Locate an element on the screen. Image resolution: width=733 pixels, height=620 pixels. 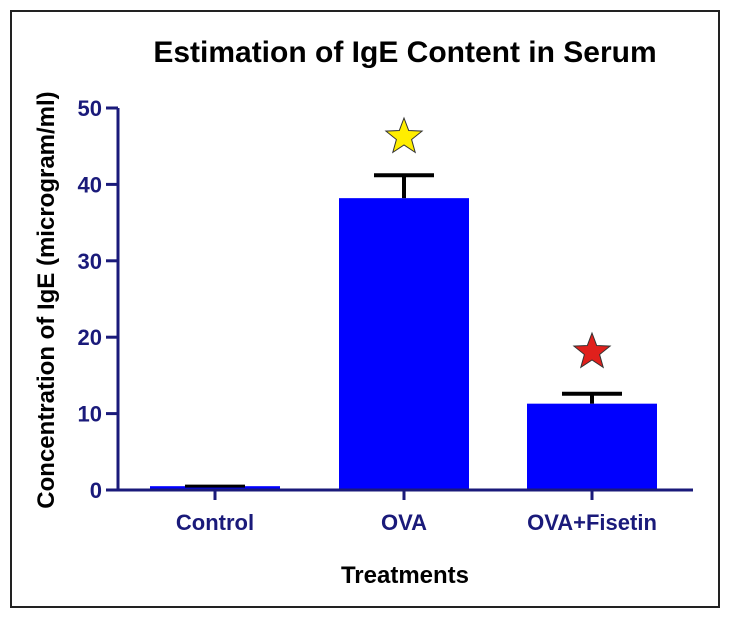
y-tick-label: 30 is located at coordinates (90, 261).